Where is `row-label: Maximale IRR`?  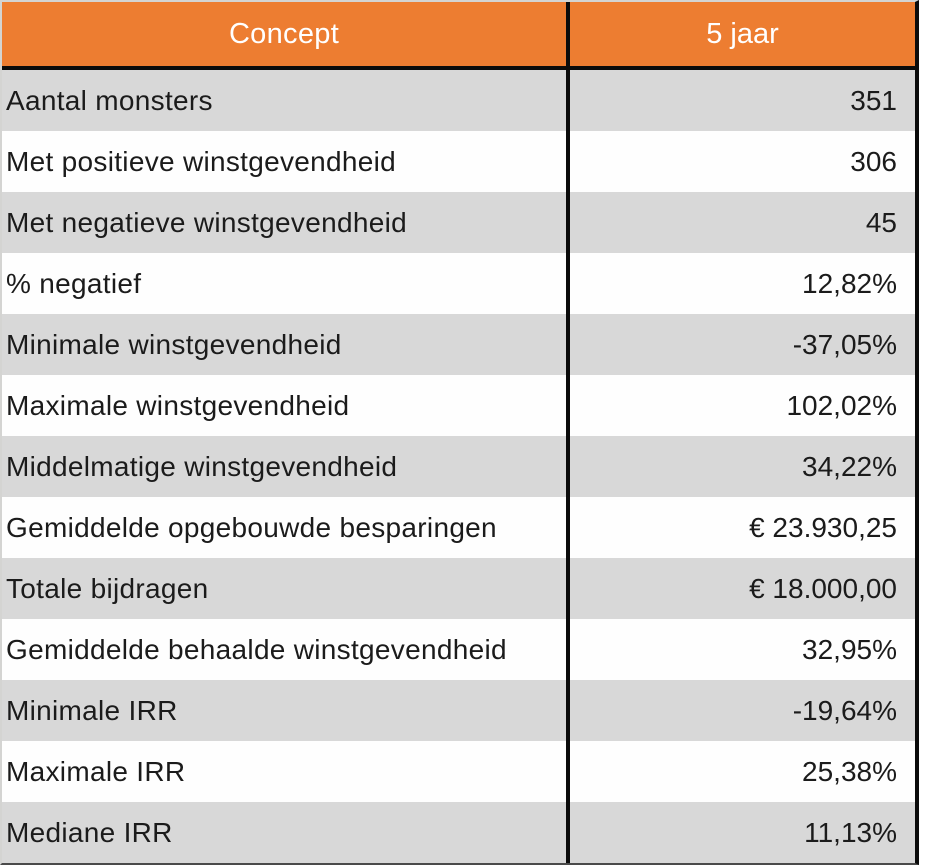
row-label: Maximale IRR is located at coordinates (286, 771).